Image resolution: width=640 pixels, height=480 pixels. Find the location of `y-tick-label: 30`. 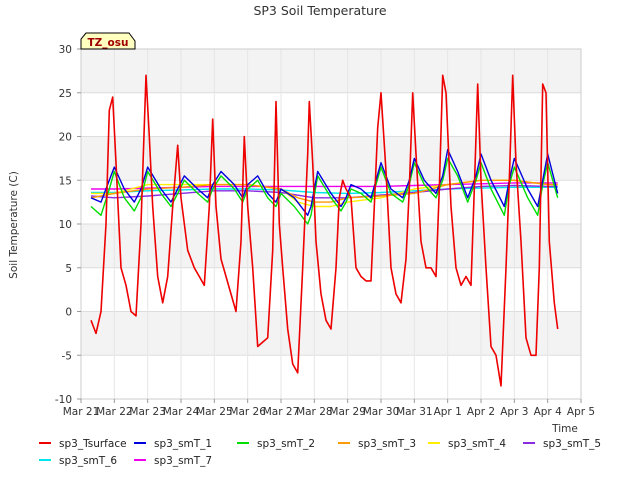

y-tick-label: 30 is located at coordinates (65, 50).